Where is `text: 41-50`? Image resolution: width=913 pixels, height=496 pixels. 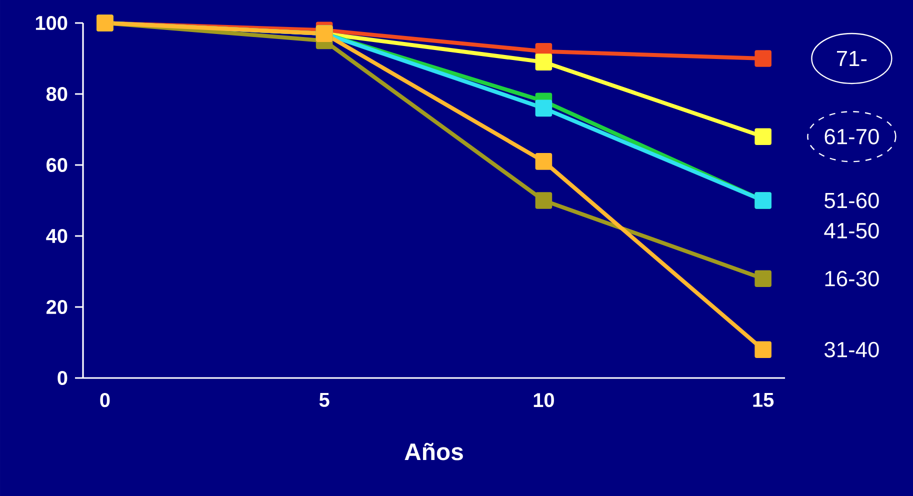 text: 41-50 is located at coordinates (851, 230).